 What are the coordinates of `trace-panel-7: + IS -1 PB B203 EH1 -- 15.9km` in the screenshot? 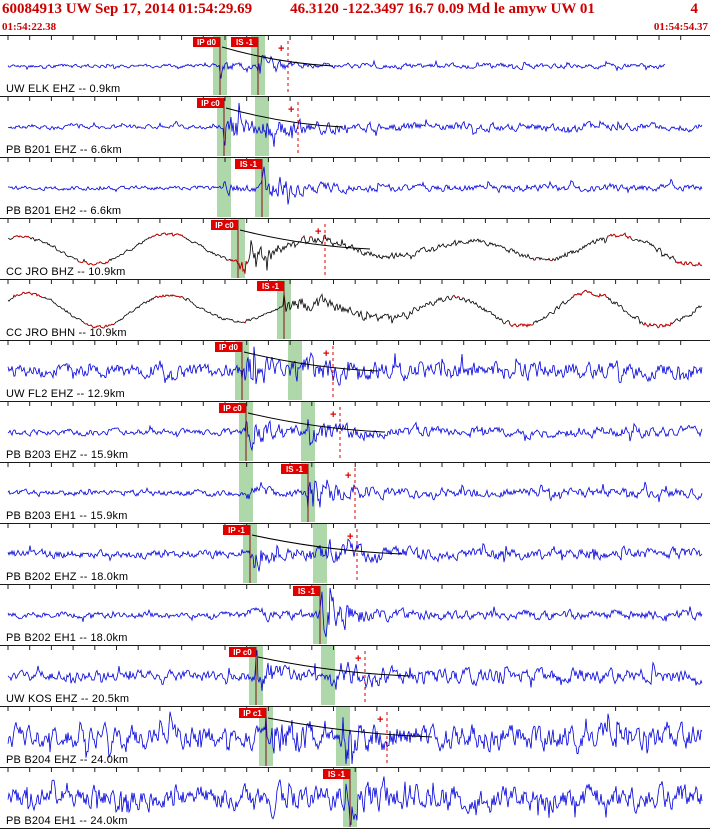 It's located at (355, 492).